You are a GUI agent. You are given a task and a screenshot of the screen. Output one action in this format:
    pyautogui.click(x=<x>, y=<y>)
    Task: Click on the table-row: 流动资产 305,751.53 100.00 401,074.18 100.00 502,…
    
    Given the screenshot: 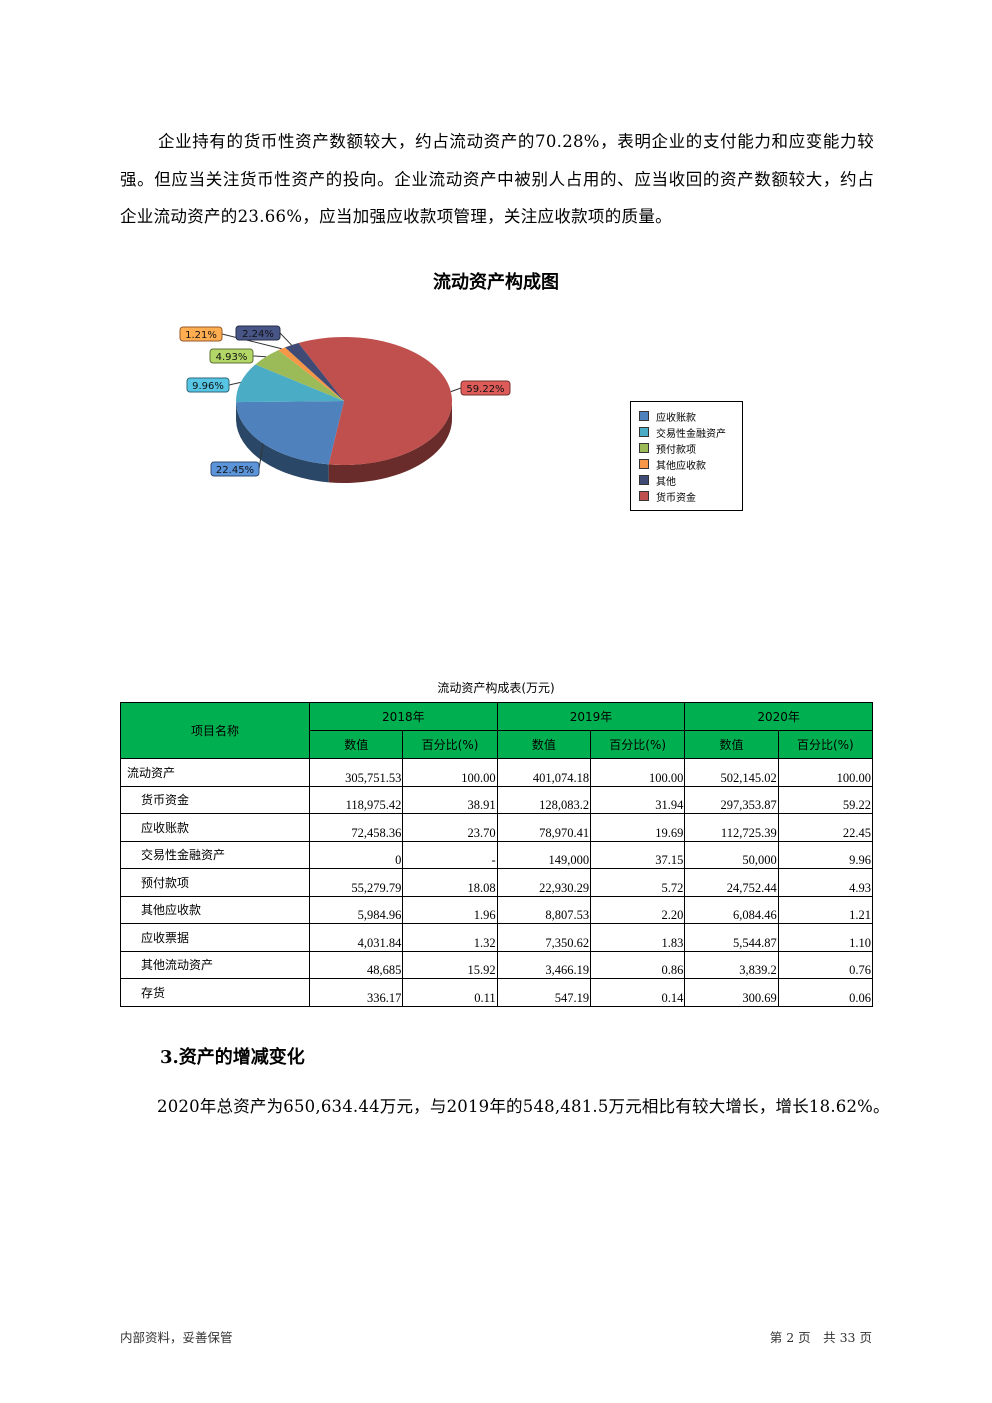 What is the action you would take?
    pyautogui.click(x=497, y=772)
    